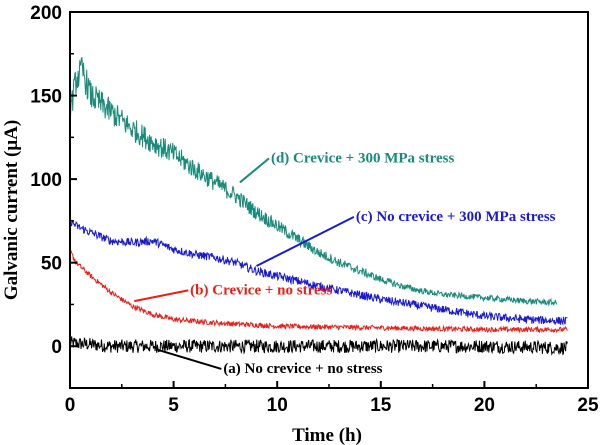 This screenshot has height=445, width=600. Describe the element at coordinates (484, 405) in the screenshot. I see `x-tick-label: 20` at that location.